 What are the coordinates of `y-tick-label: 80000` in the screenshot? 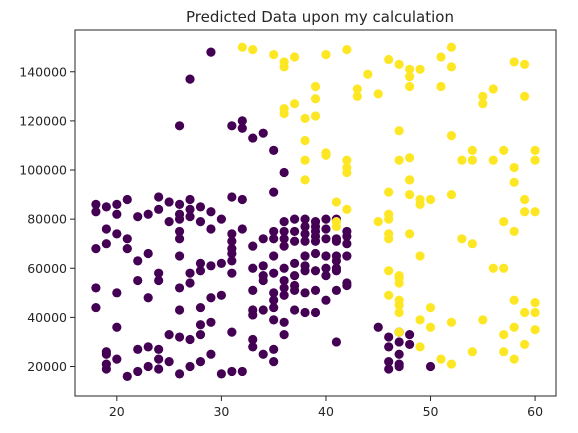 It's located at (47, 219).